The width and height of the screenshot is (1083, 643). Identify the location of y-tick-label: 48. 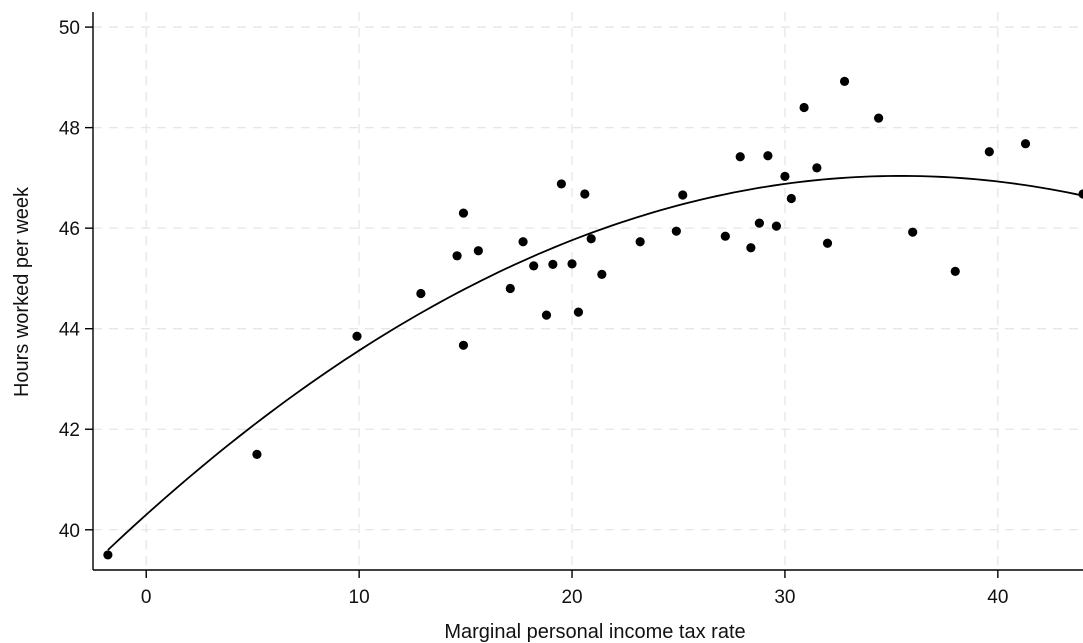
(69, 129).